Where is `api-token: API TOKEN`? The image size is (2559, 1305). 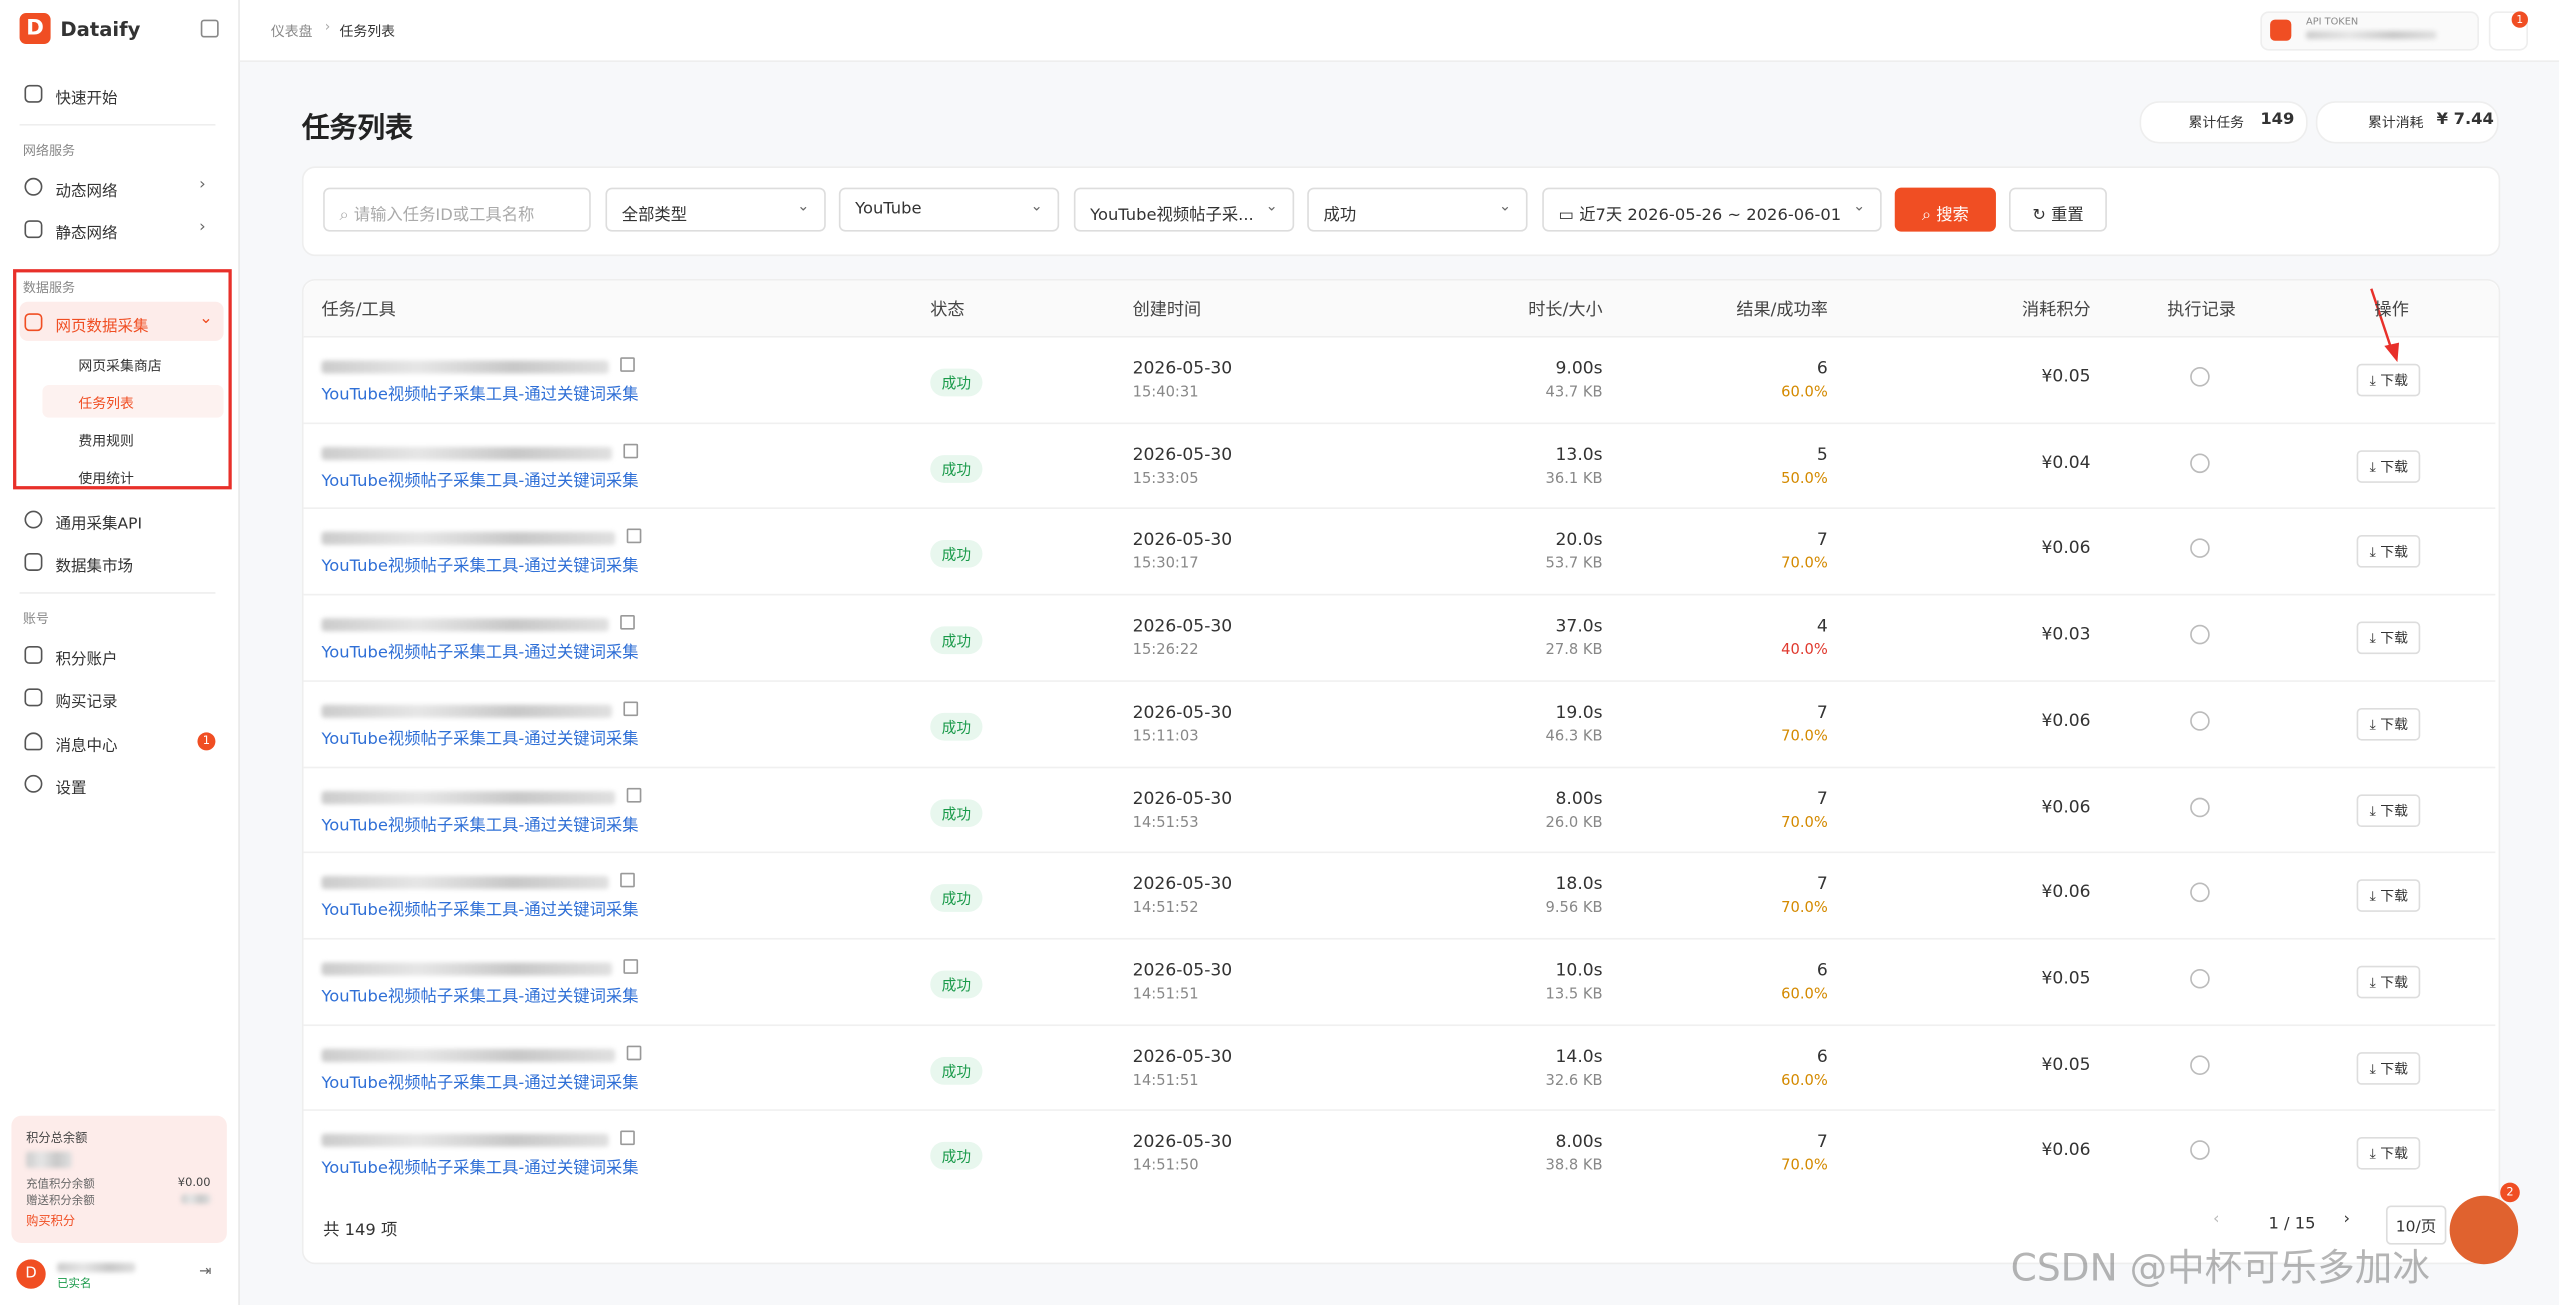 api-token: API TOKEN is located at coordinates (2370, 31).